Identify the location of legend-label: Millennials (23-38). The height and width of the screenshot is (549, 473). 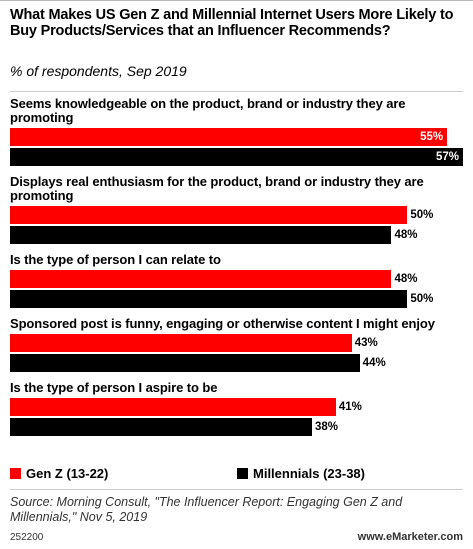
(309, 473).